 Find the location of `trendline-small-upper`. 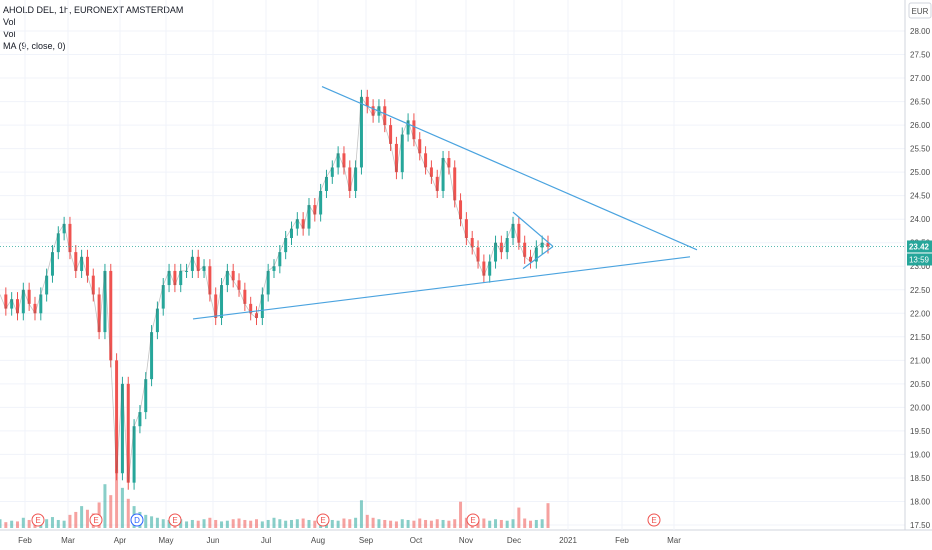

trendline-small-upper is located at coordinates (533, 229).